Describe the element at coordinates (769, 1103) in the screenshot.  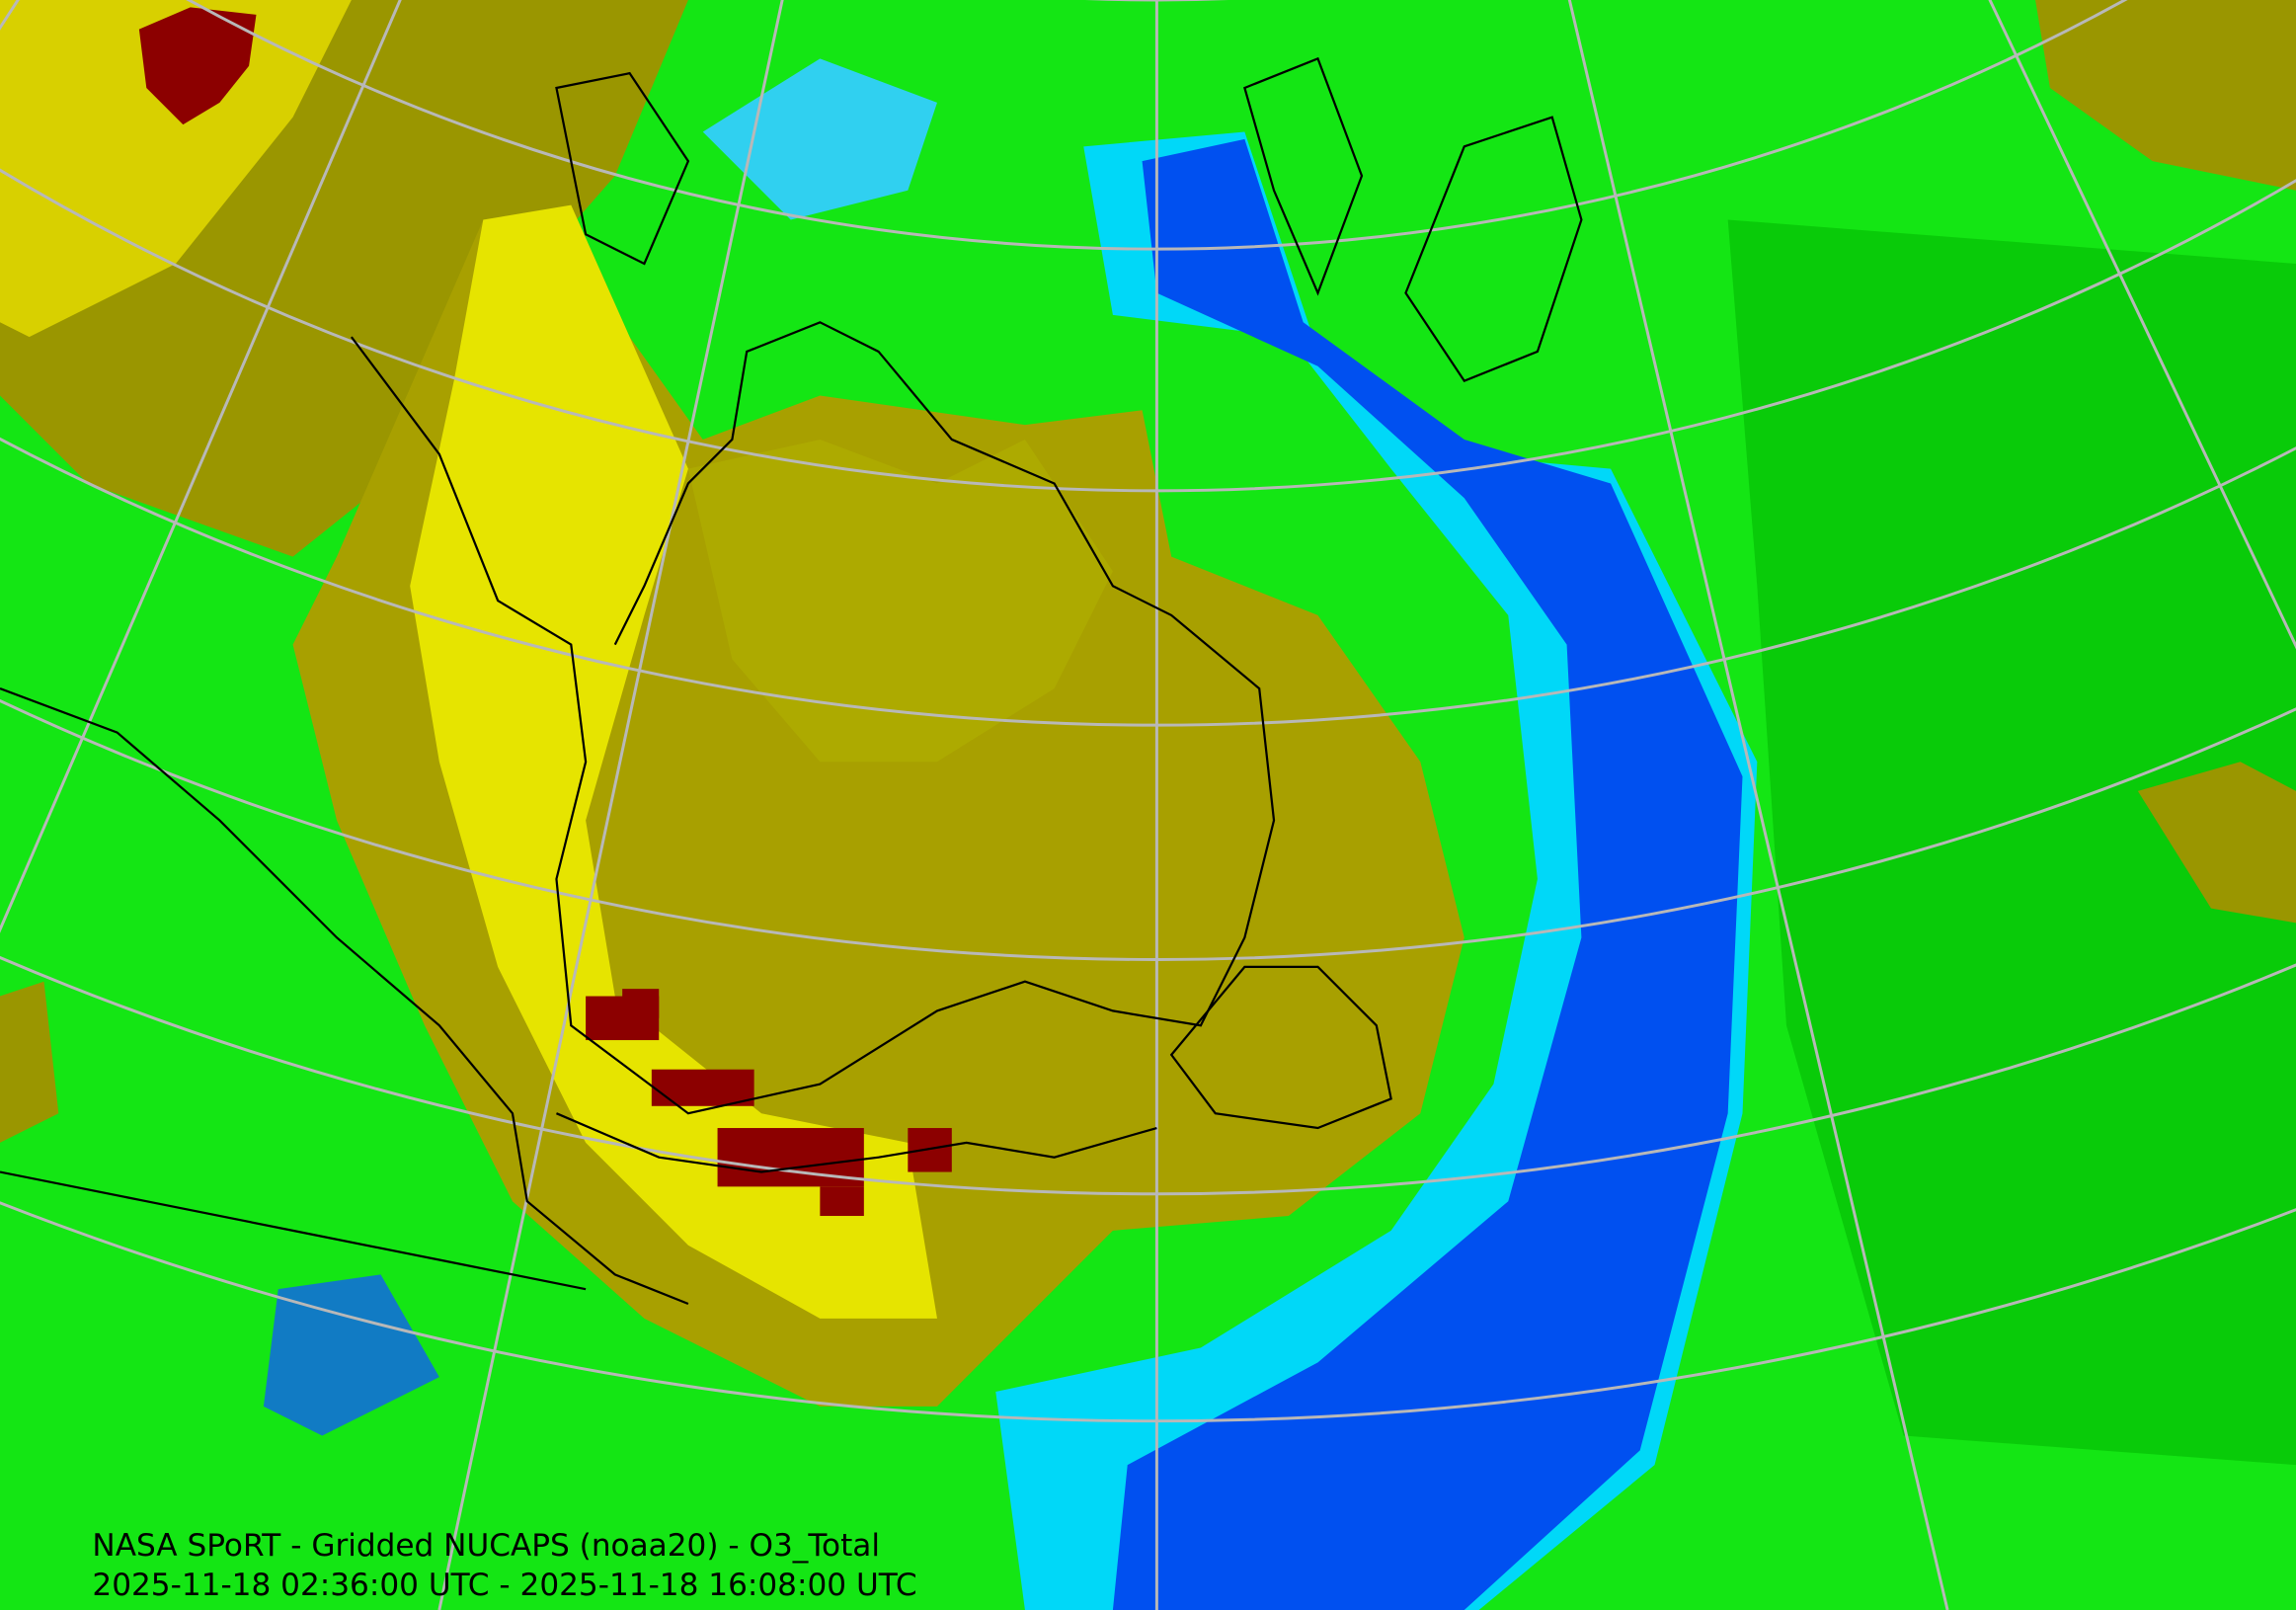
I see `high-ozone-spots` at that location.